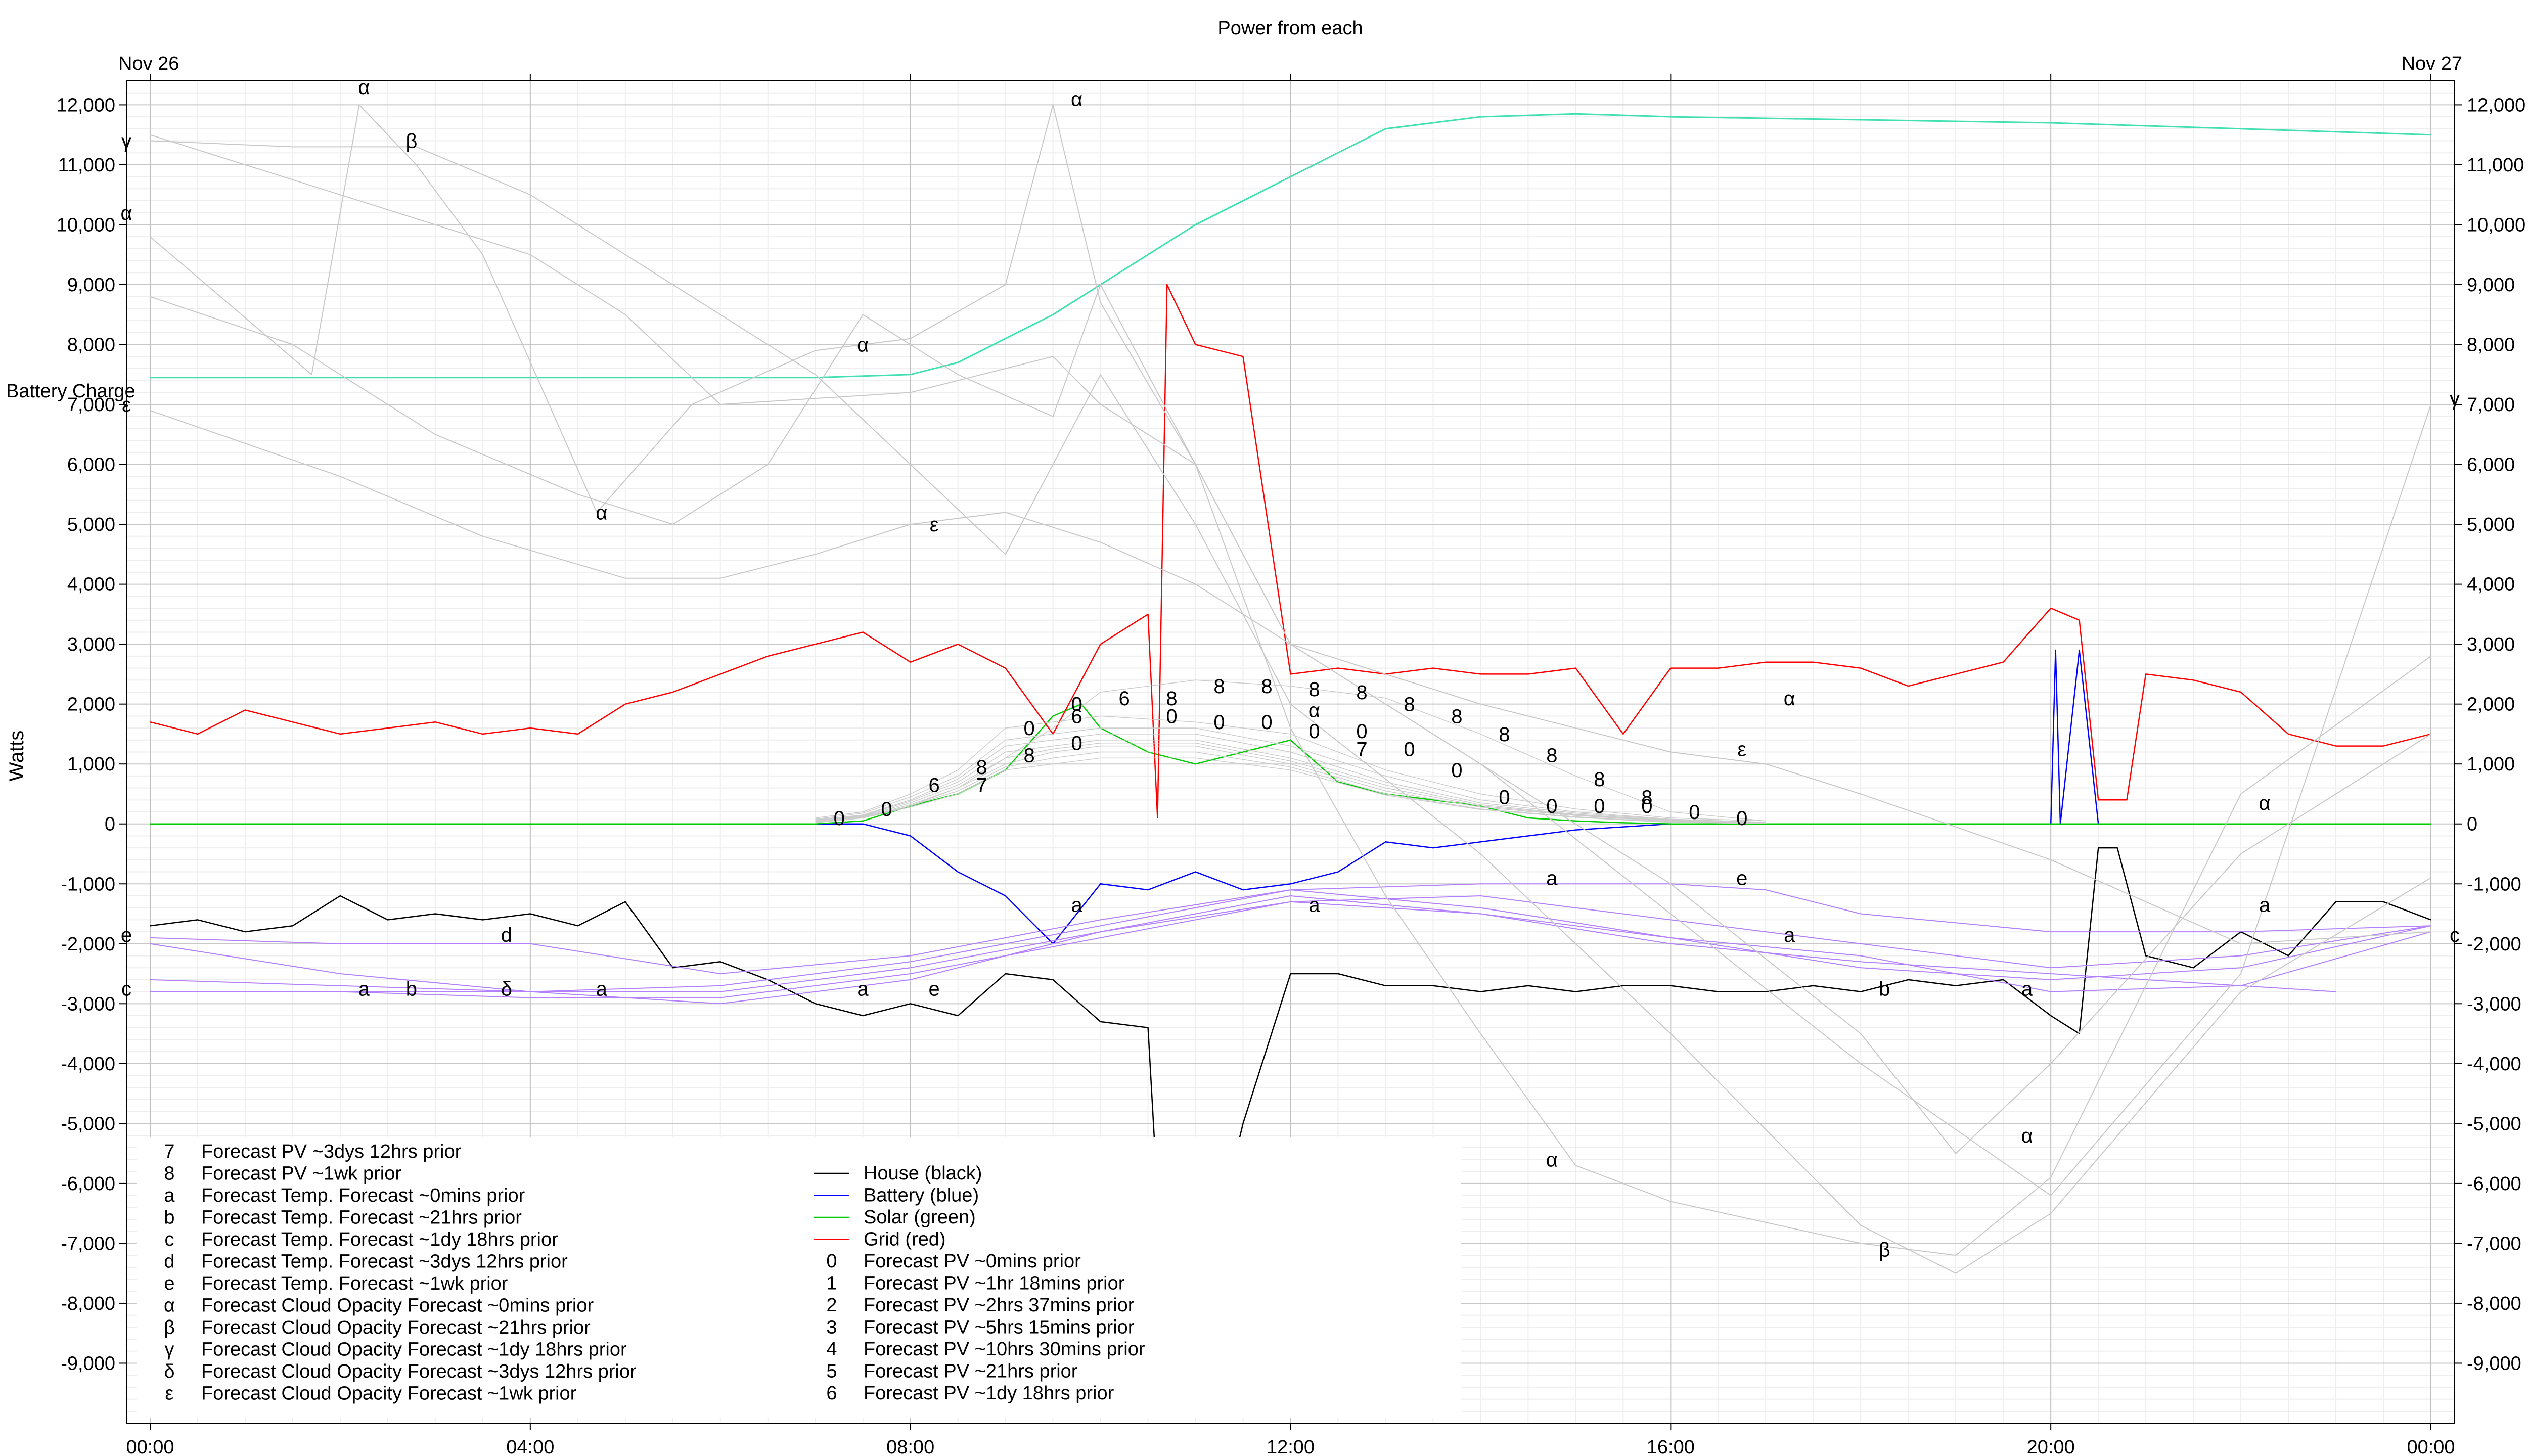 This screenshot has width=2528, height=1456. What do you see at coordinates (362, 1217) in the screenshot?
I see `legend-label: Forecast Temp. Forecast ~21hrs prior` at bounding box center [362, 1217].